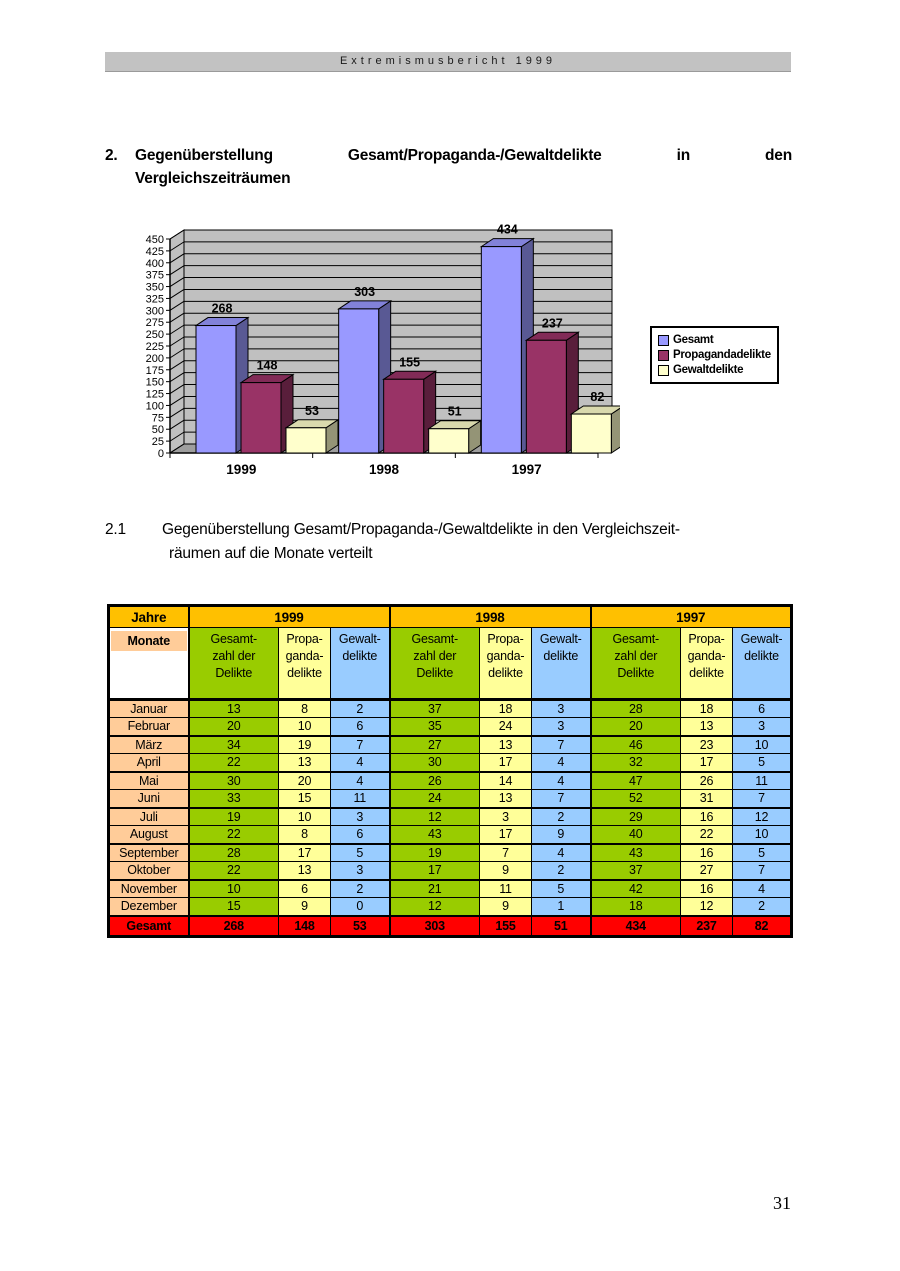 The height and width of the screenshot is (1271, 900). I want to click on jahre-header-cell: Jahre, so click(149, 616).